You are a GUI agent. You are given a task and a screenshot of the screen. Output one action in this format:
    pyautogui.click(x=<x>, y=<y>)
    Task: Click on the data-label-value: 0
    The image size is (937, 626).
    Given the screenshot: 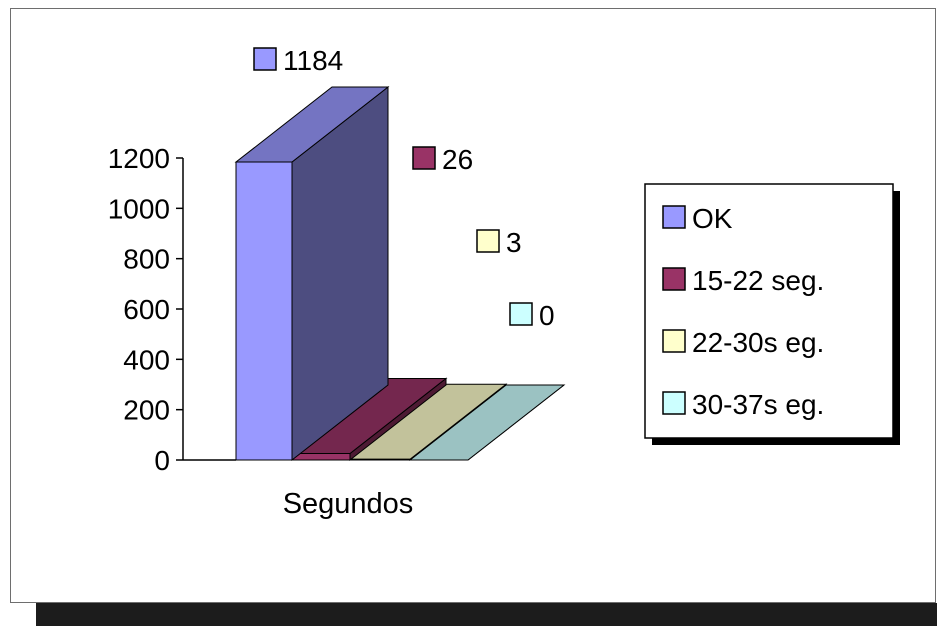 What is the action you would take?
    pyautogui.click(x=547, y=315)
    